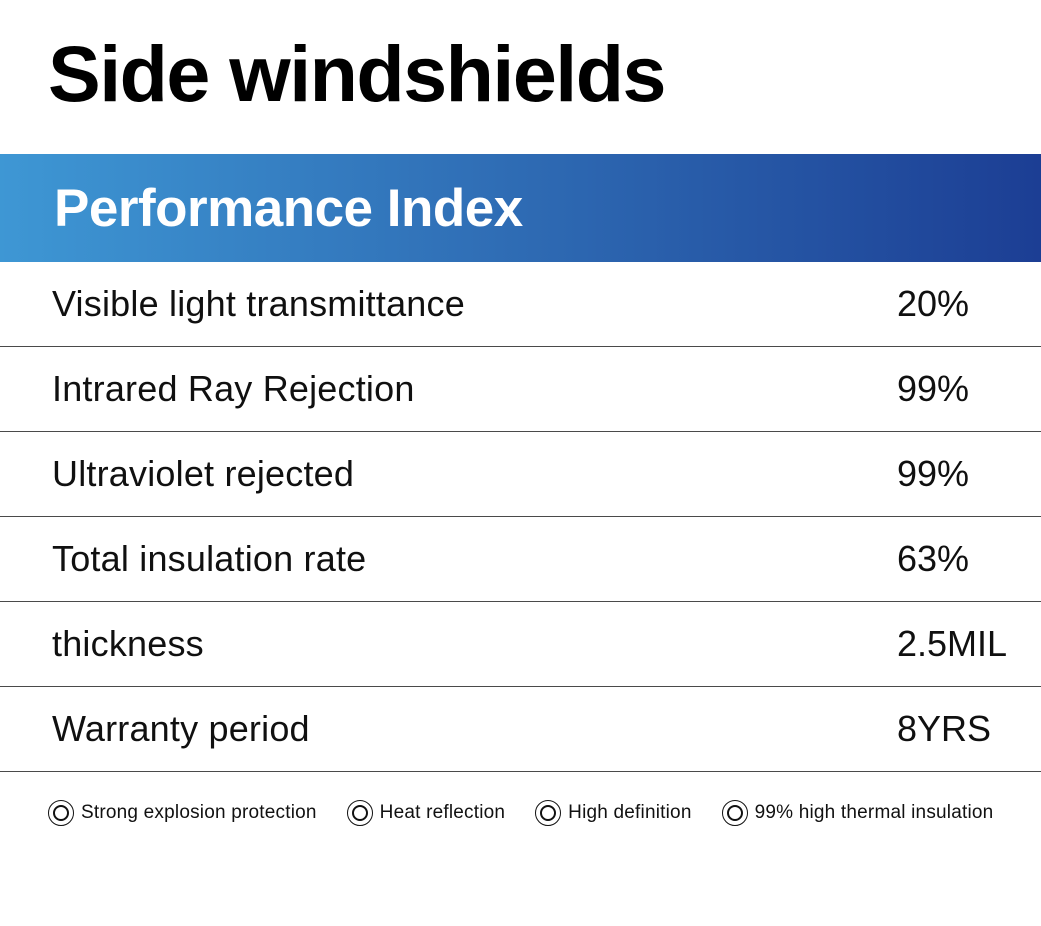 The width and height of the screenshot is (1041, 926). Describe the element at coordinates (630, 812) in the screenshot. I see `feature-label: High definition` at that location.